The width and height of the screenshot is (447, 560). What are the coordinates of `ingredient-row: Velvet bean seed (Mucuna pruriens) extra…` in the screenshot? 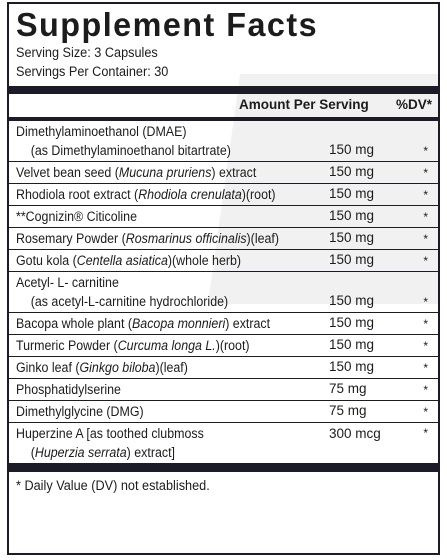 It's located at (223, 173).